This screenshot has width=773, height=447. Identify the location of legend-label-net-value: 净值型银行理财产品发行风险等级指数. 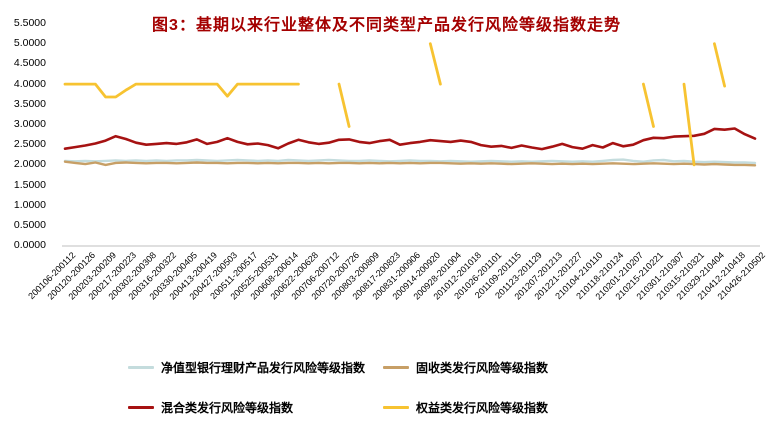
(263, 368).